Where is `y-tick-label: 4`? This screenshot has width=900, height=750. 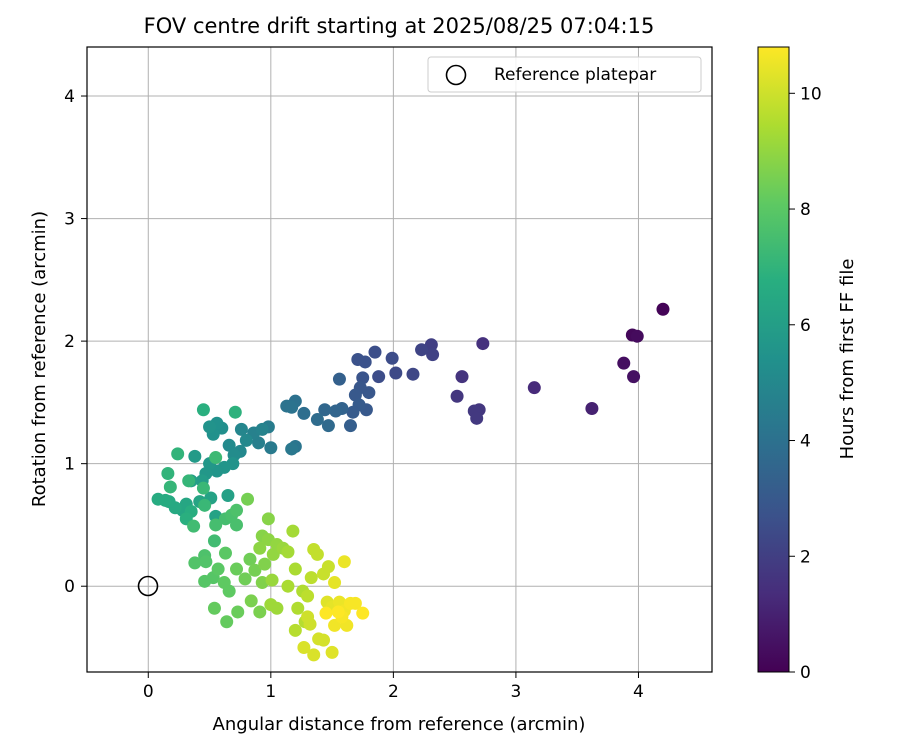 y-tick-label: 4 is located at coordinates (69, 97).